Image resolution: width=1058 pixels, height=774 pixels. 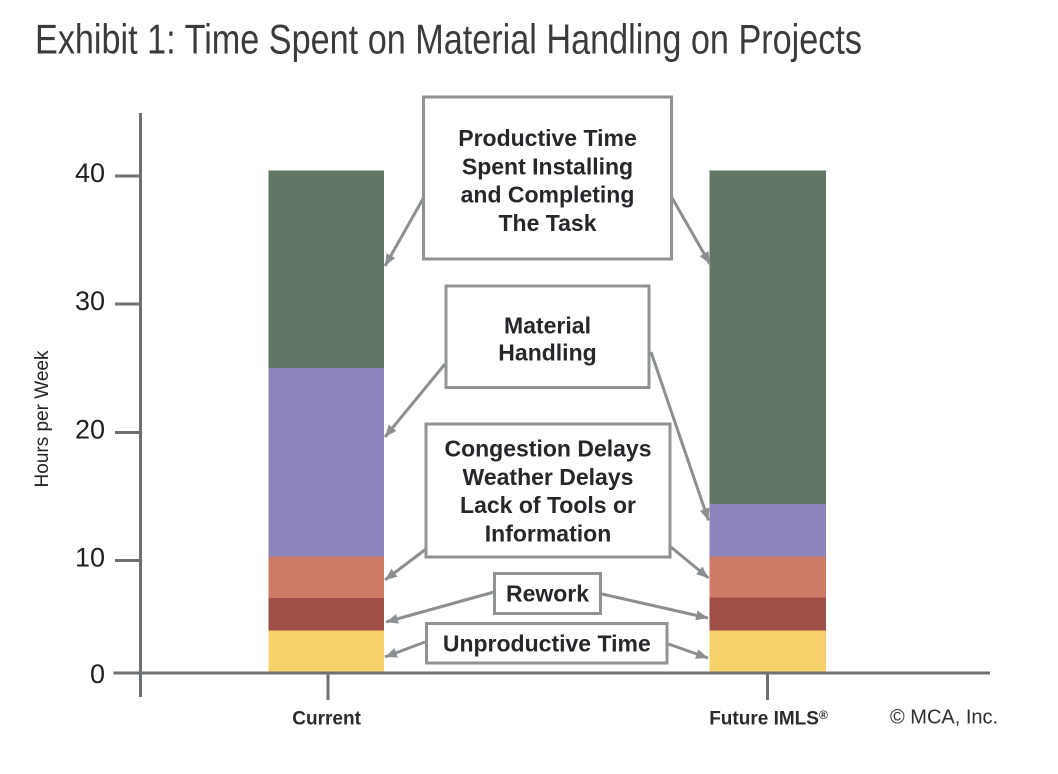 What do you see at coordinates (547, 138) in the screenshot?
I see `svg-text: Productive Time` at bounding box center [547, 138].